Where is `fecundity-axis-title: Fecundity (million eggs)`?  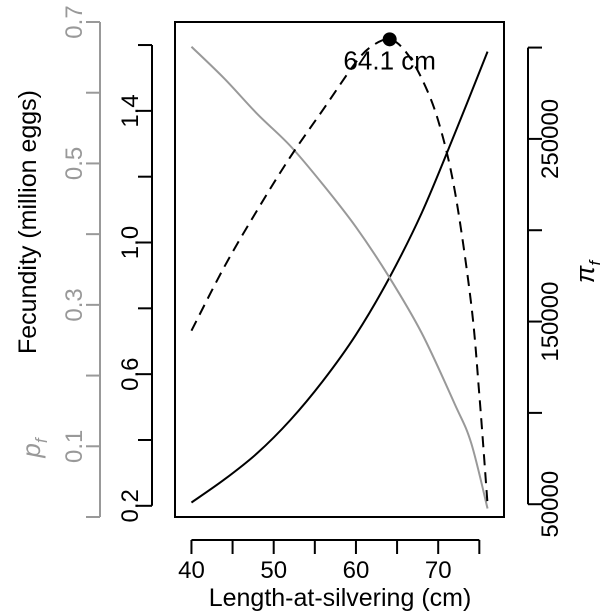
fecundity-axis-title: Fecundity (million eggs) is located at coordinates (28, 222).